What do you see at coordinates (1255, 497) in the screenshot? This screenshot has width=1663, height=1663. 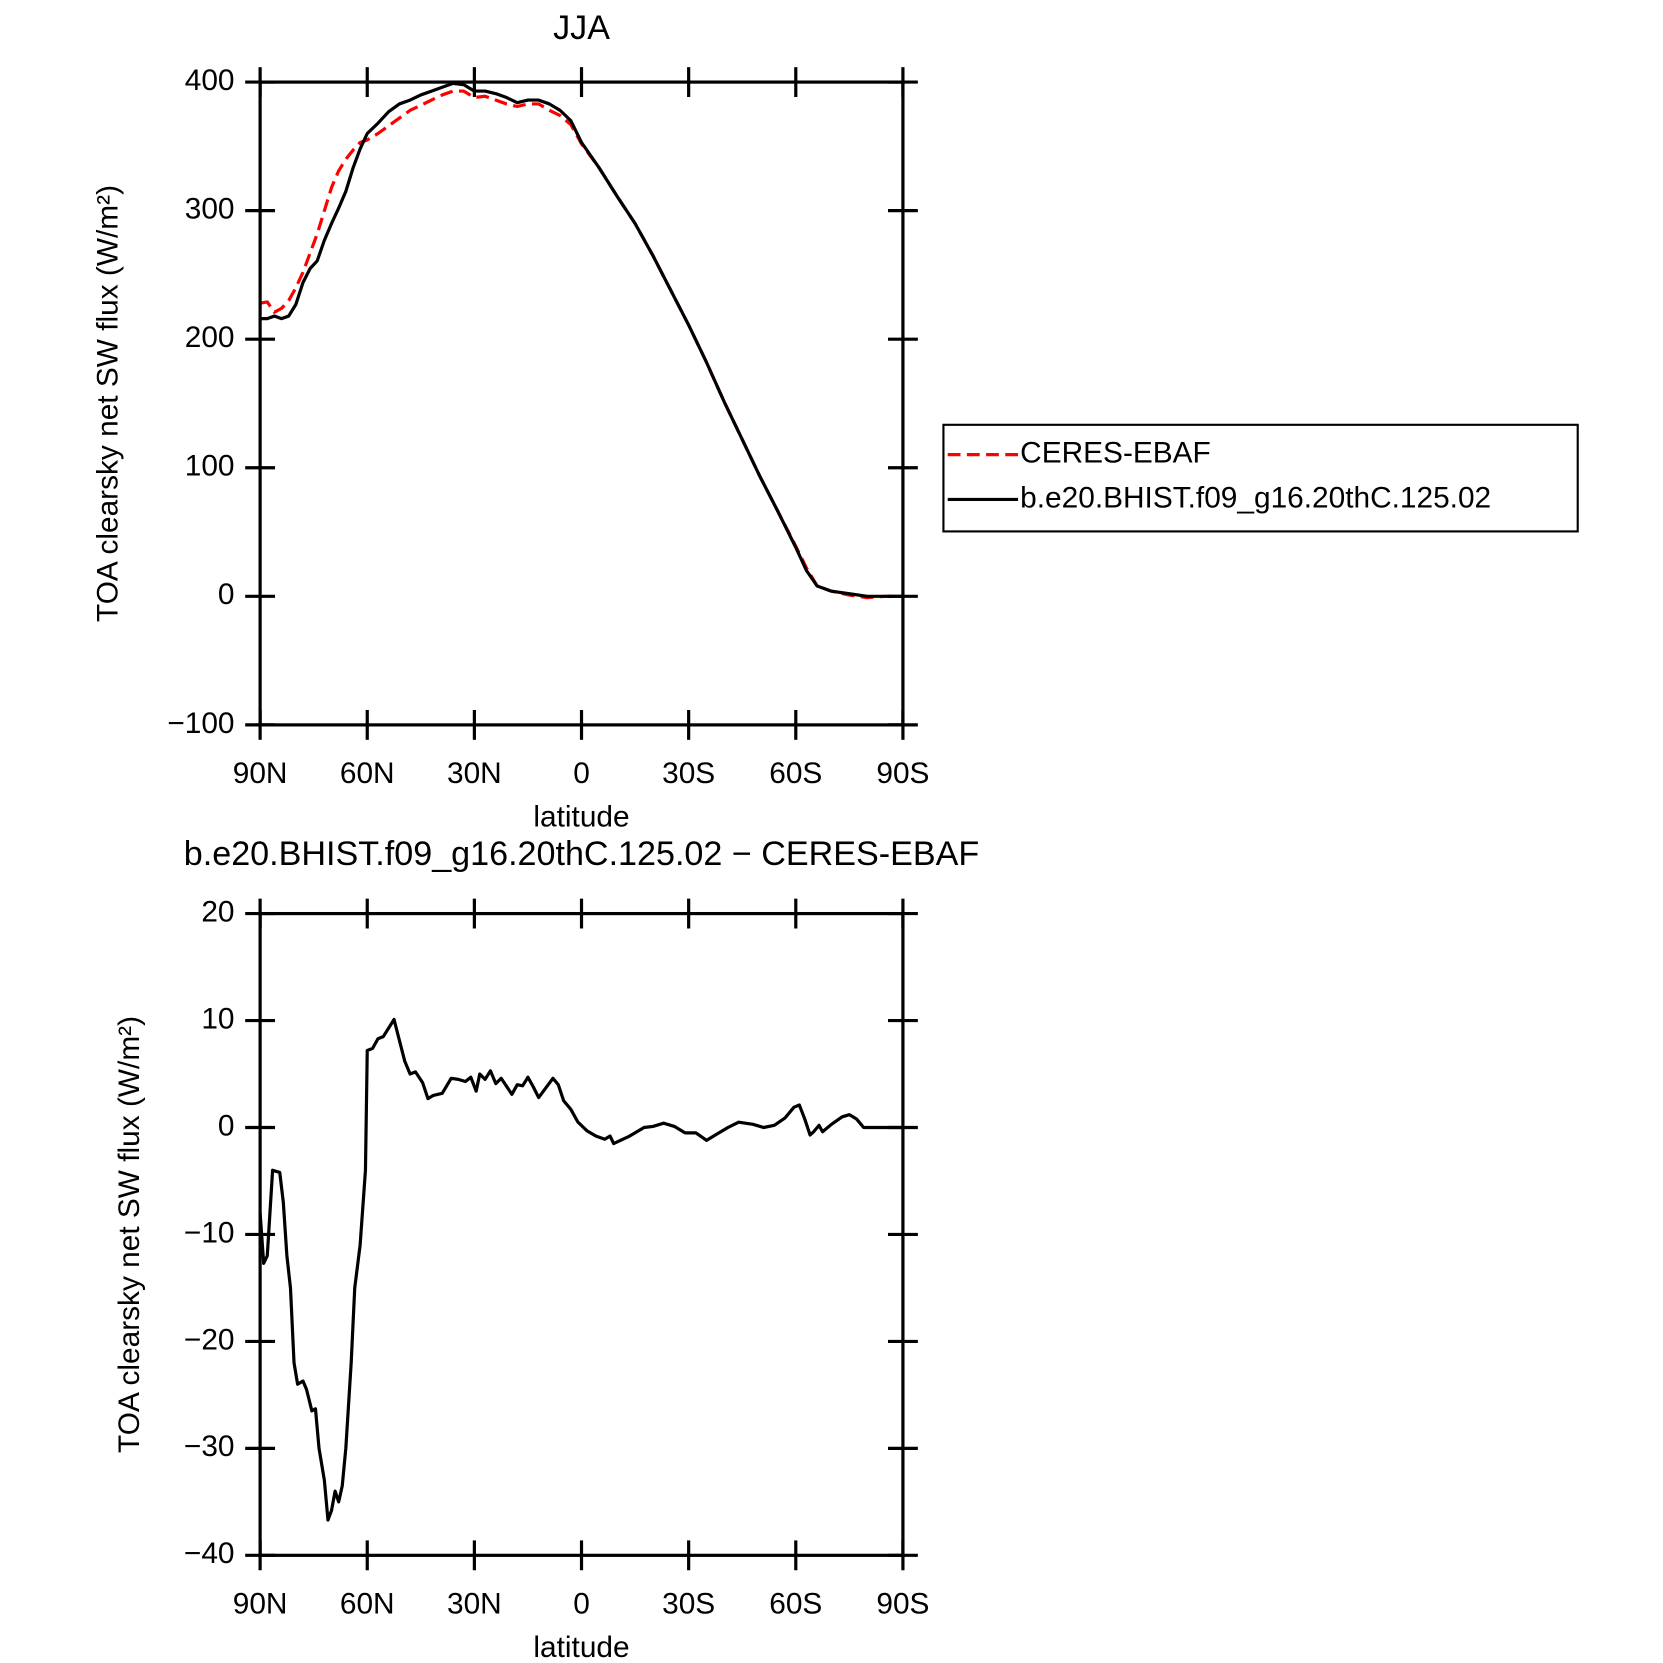 I see `legend-label: b.e20.BHIST.f09_g16.20thC.125.02` at bounding box center [1255, 497].